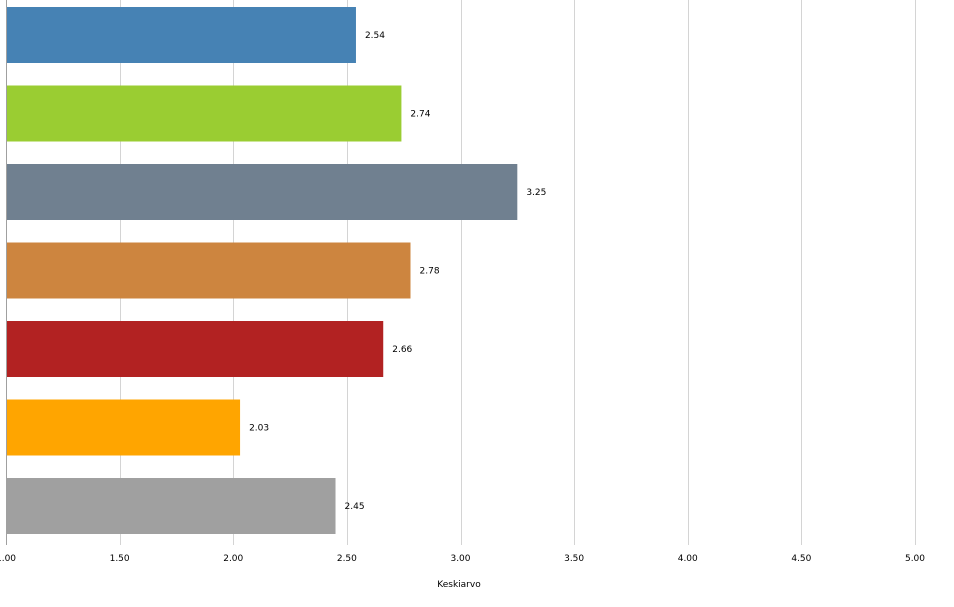  Describe the element at coordinates (536, 193) in the screenshot. I see `bar-value-label: 3.25` at that location.